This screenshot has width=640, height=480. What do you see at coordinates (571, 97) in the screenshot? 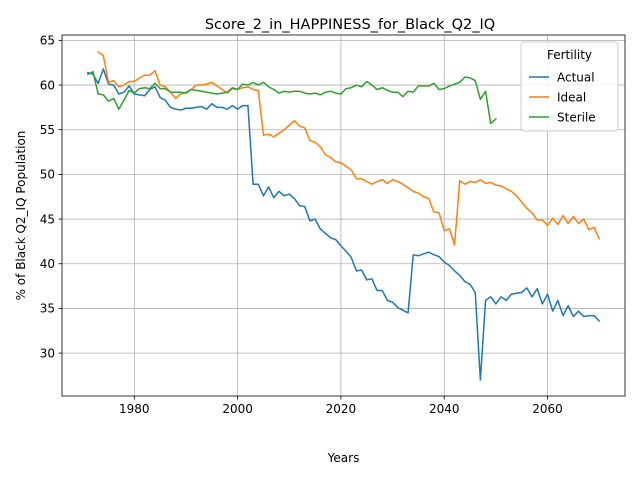
I see `legend-label-ideal: Ideal` at bounding box center [571, 97].